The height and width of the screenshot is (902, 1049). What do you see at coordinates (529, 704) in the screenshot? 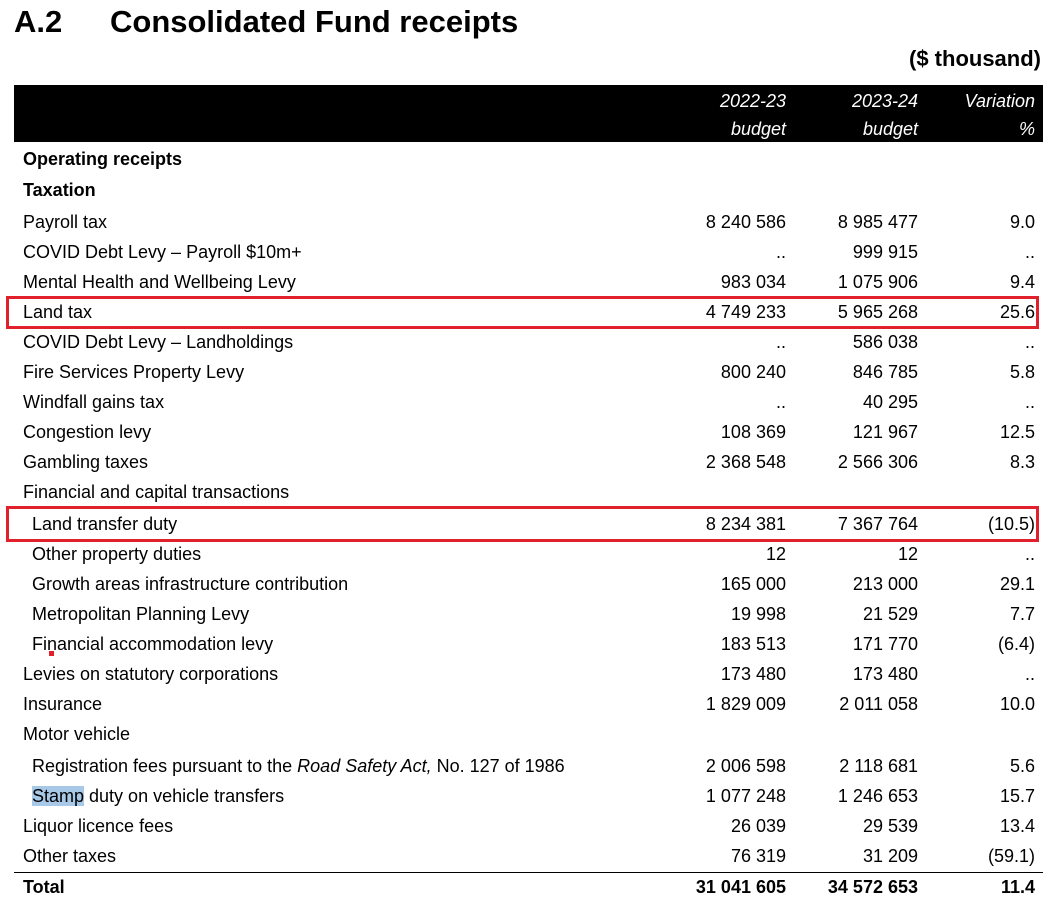
I see `table-row: Insurance 1 829 009 2 011 058 10.0` at bounding box center [529, 704].